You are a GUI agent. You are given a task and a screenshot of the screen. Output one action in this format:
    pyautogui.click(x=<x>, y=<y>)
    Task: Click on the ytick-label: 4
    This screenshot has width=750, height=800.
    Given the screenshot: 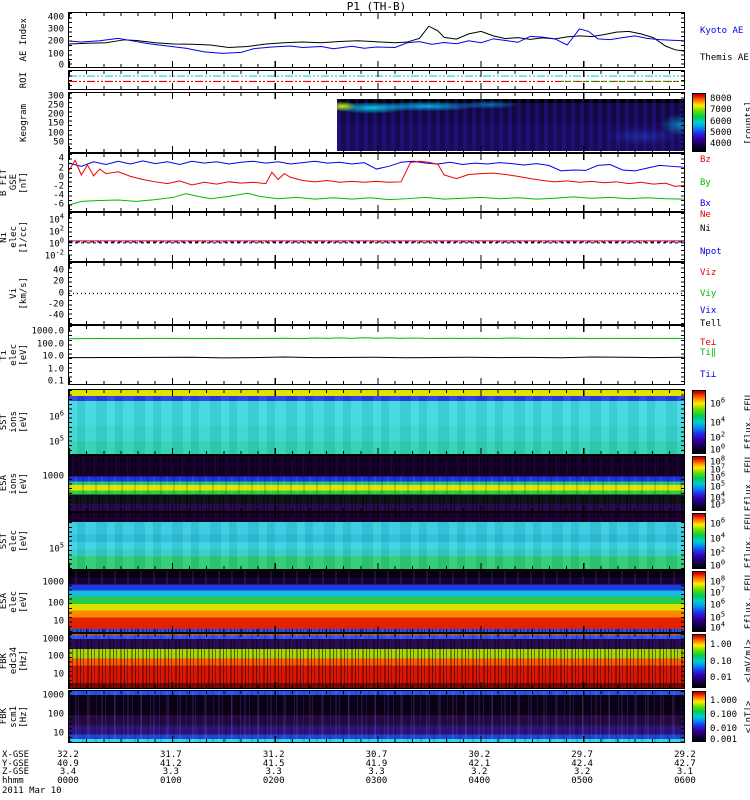 What is the action you would take?
    pyautogui.click(x=61, y=158)
    